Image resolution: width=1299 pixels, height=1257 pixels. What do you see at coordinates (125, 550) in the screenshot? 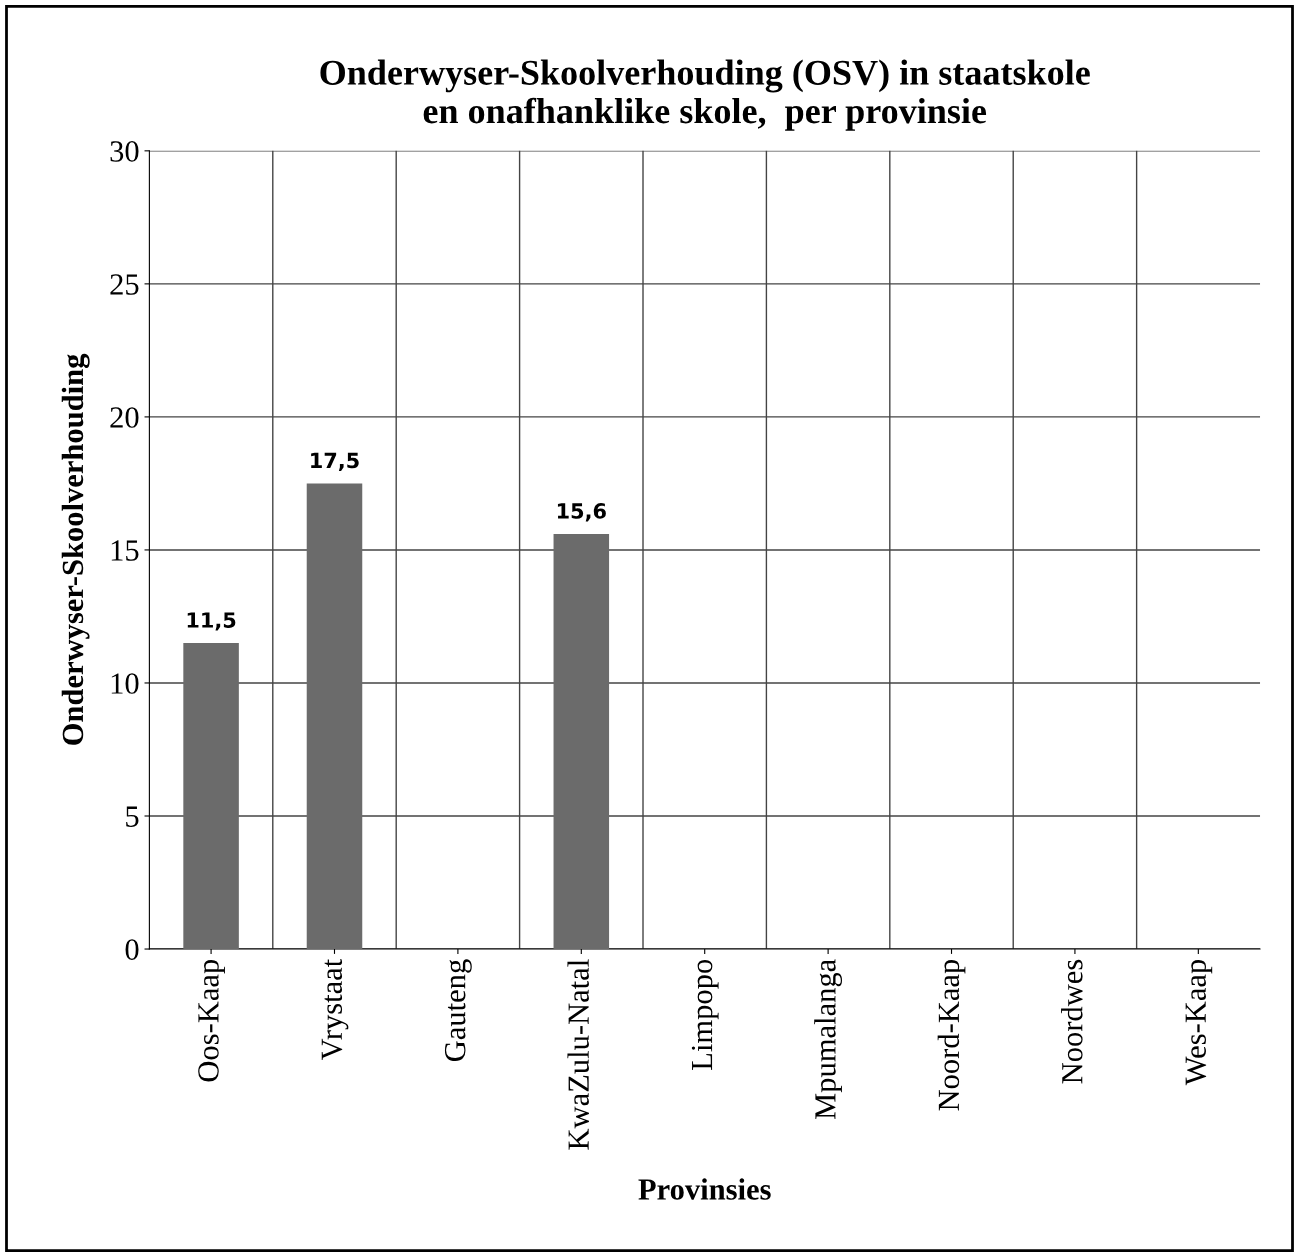
I see `y-tick-label: 15` at bounding box center [125, 550].